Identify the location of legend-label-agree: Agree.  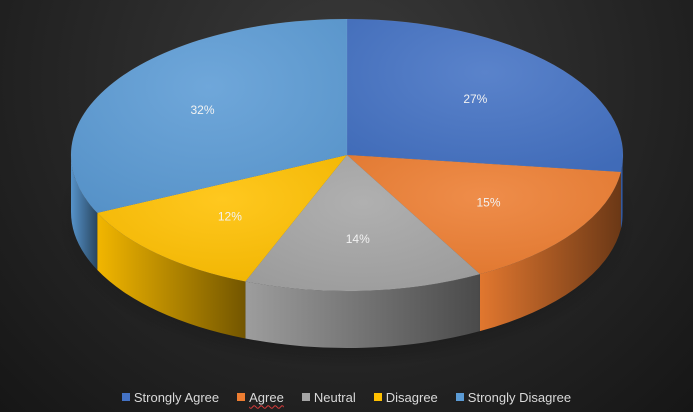
(266, 397).